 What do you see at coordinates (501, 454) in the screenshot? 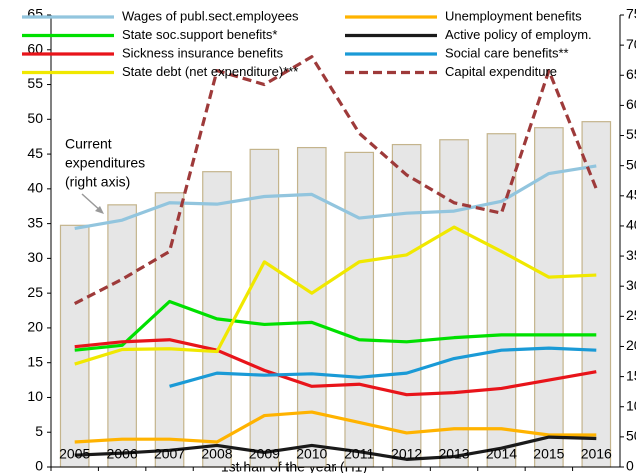
I see `x-tick-label: 2014` at bounding box center [501, 454].